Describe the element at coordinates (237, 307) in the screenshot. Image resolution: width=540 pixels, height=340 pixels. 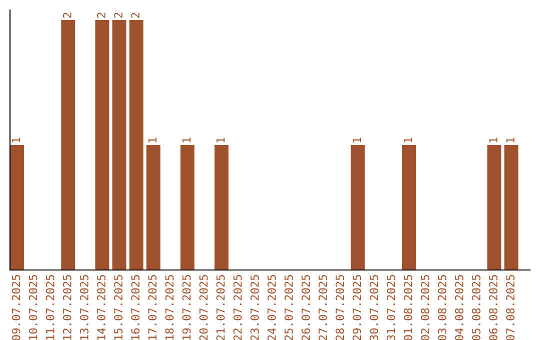
I see `x-tick-label: 22.07.2025` at that location.